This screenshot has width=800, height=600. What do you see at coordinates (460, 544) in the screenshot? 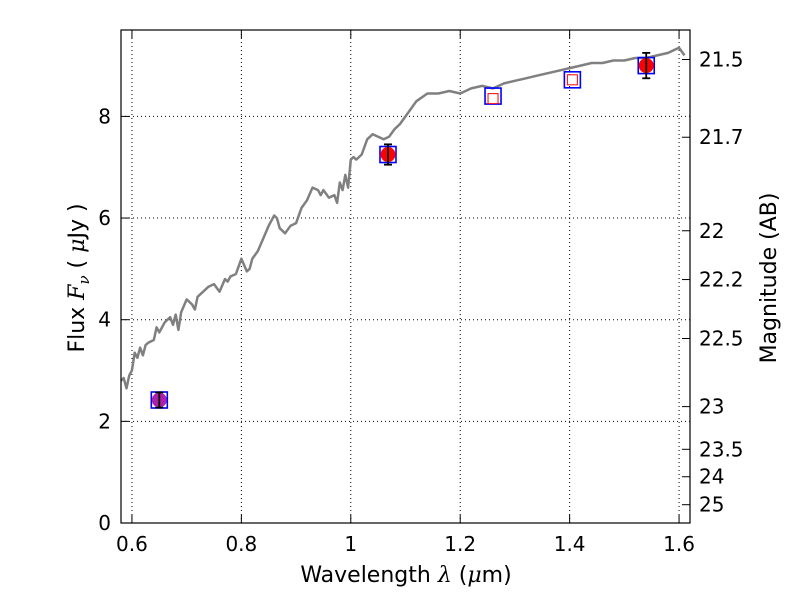
I see `x-tick-label: 1.2` at bounding box center [460, 544].